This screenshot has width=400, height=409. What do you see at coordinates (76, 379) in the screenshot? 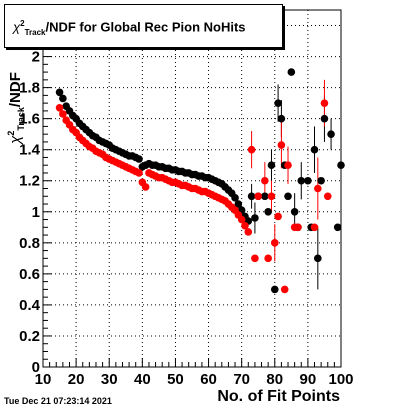
I see `x-tick-label: 20` at bounding box center [76, 379].